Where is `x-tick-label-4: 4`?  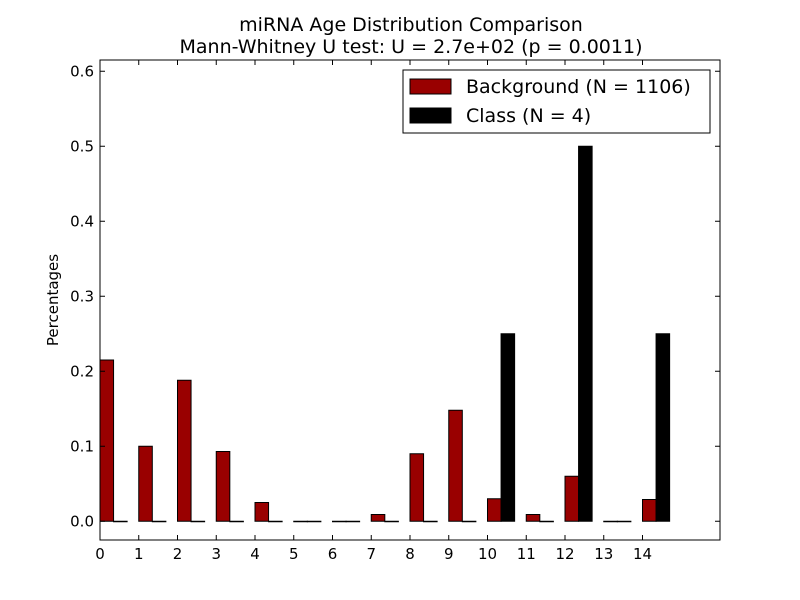 x-tick-label-4: 4 is located at coordinates (255, 554).